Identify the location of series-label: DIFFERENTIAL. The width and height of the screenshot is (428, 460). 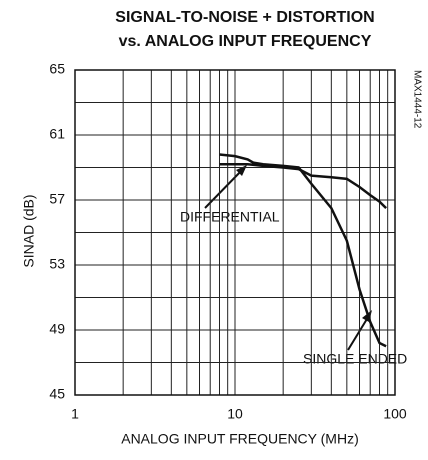
(230, 217).